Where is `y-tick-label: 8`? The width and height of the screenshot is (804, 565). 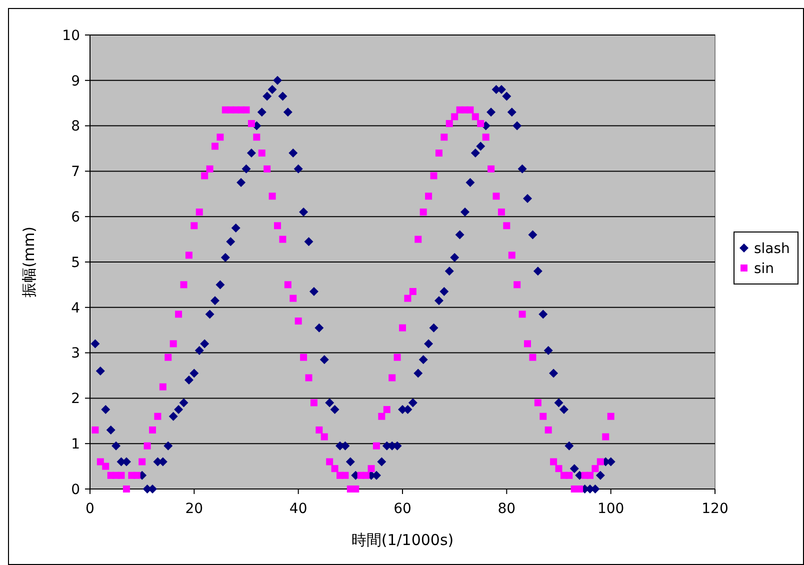 y-tick-label: 8 is located at coordinates (75, 126).